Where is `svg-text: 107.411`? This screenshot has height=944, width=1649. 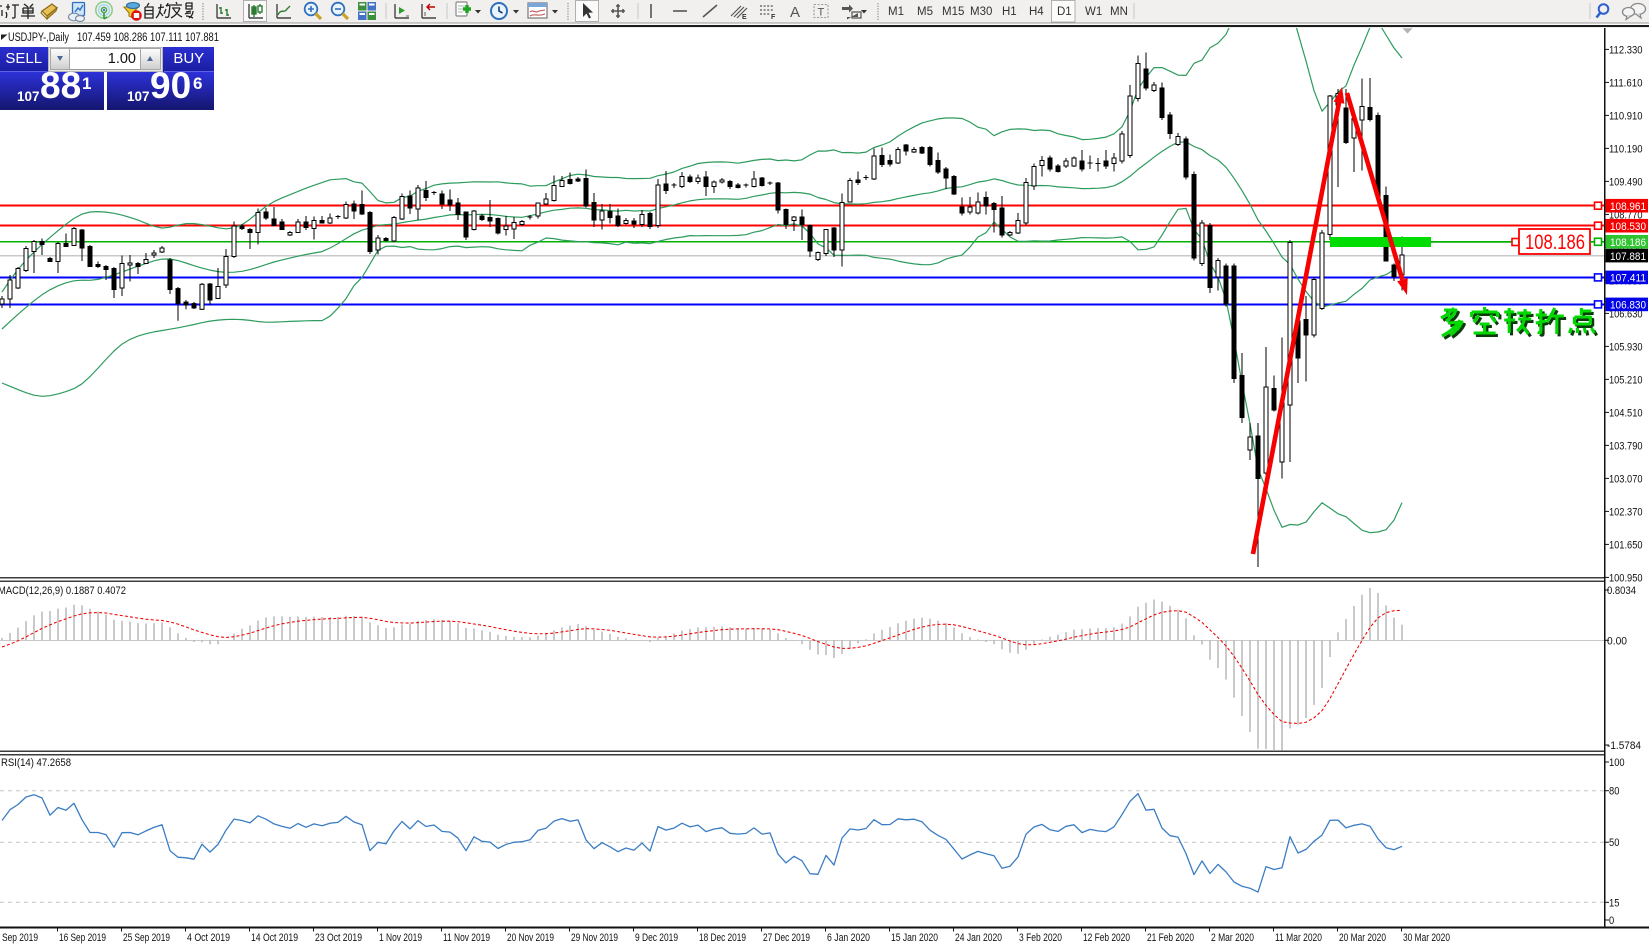 svg-text: 107.411 is located at coordinates (1628, 279).